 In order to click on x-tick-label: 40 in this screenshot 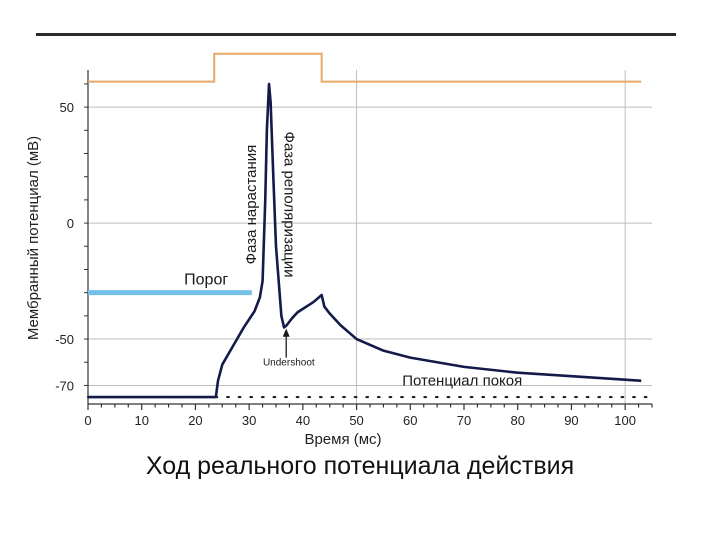, I will do `click(303, 420)`.